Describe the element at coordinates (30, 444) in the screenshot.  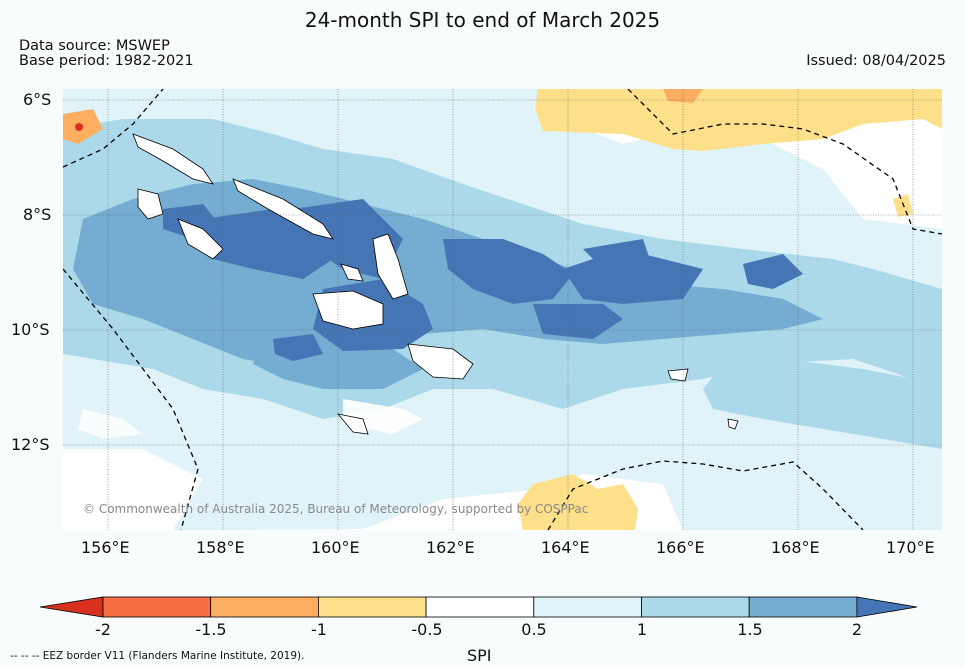
I see `lat-label-12s: 12°S` at that location.